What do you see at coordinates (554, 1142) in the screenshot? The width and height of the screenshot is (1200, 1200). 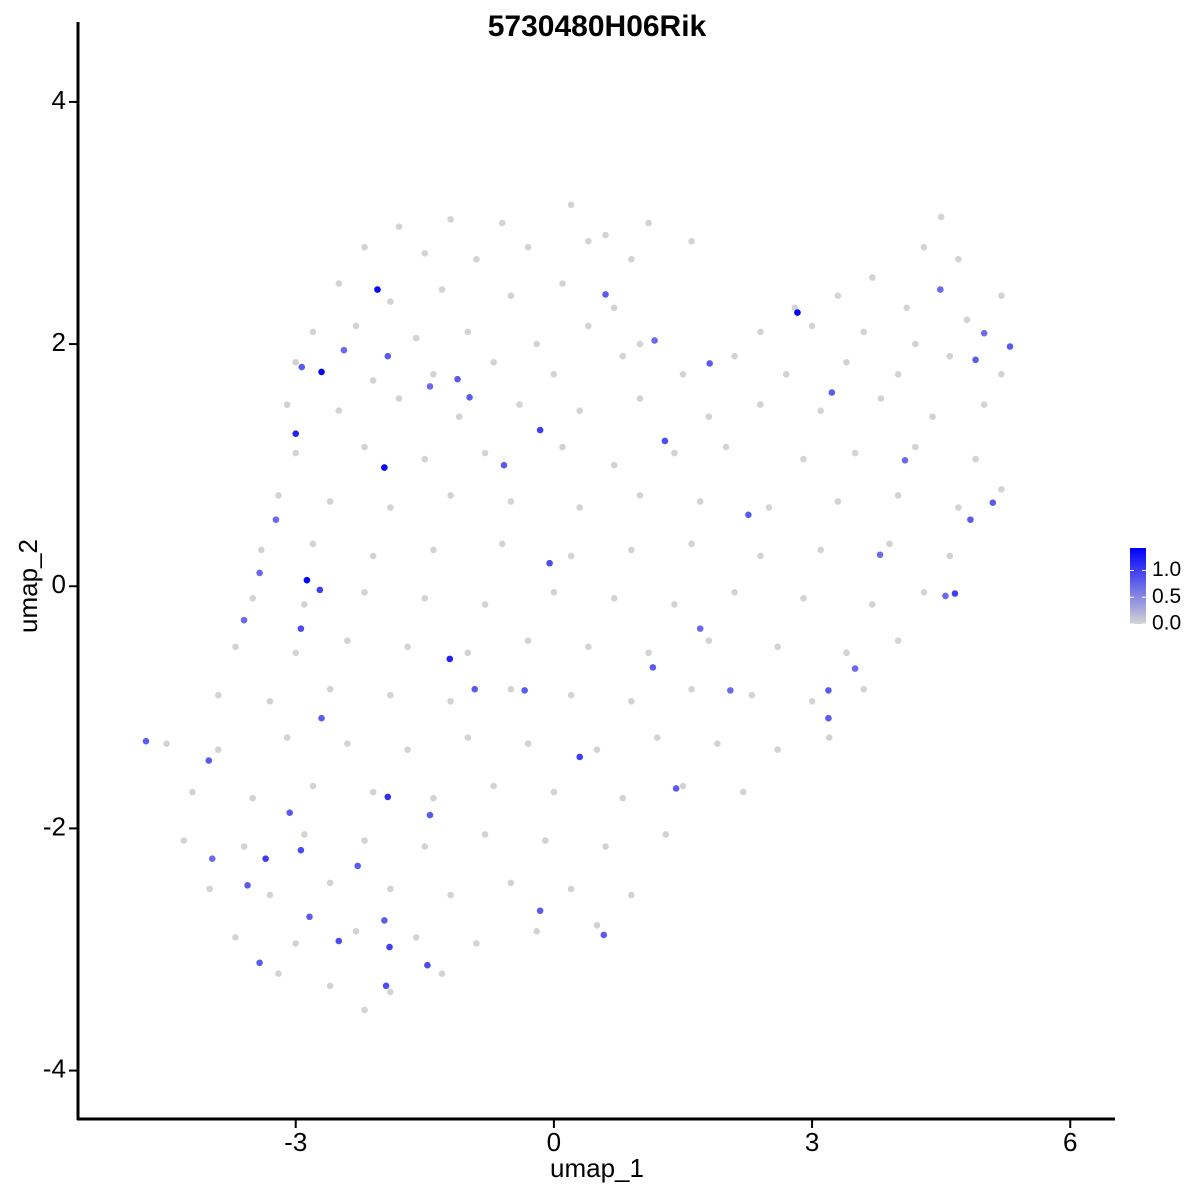 I see `x-tick-label: 0` at bounding box center [554, 1142].